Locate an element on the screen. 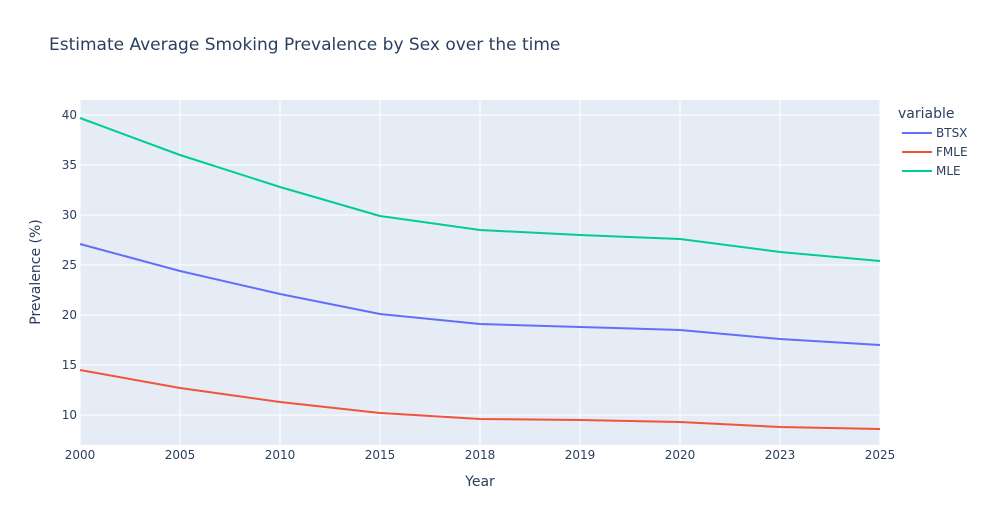 Image resolution: width=985 pixels, height=525 pixels. x-tick-labels: 2000 2005 2010 2015 2018 2019 2020 2023 2025 is located at coordinates (480, 455).